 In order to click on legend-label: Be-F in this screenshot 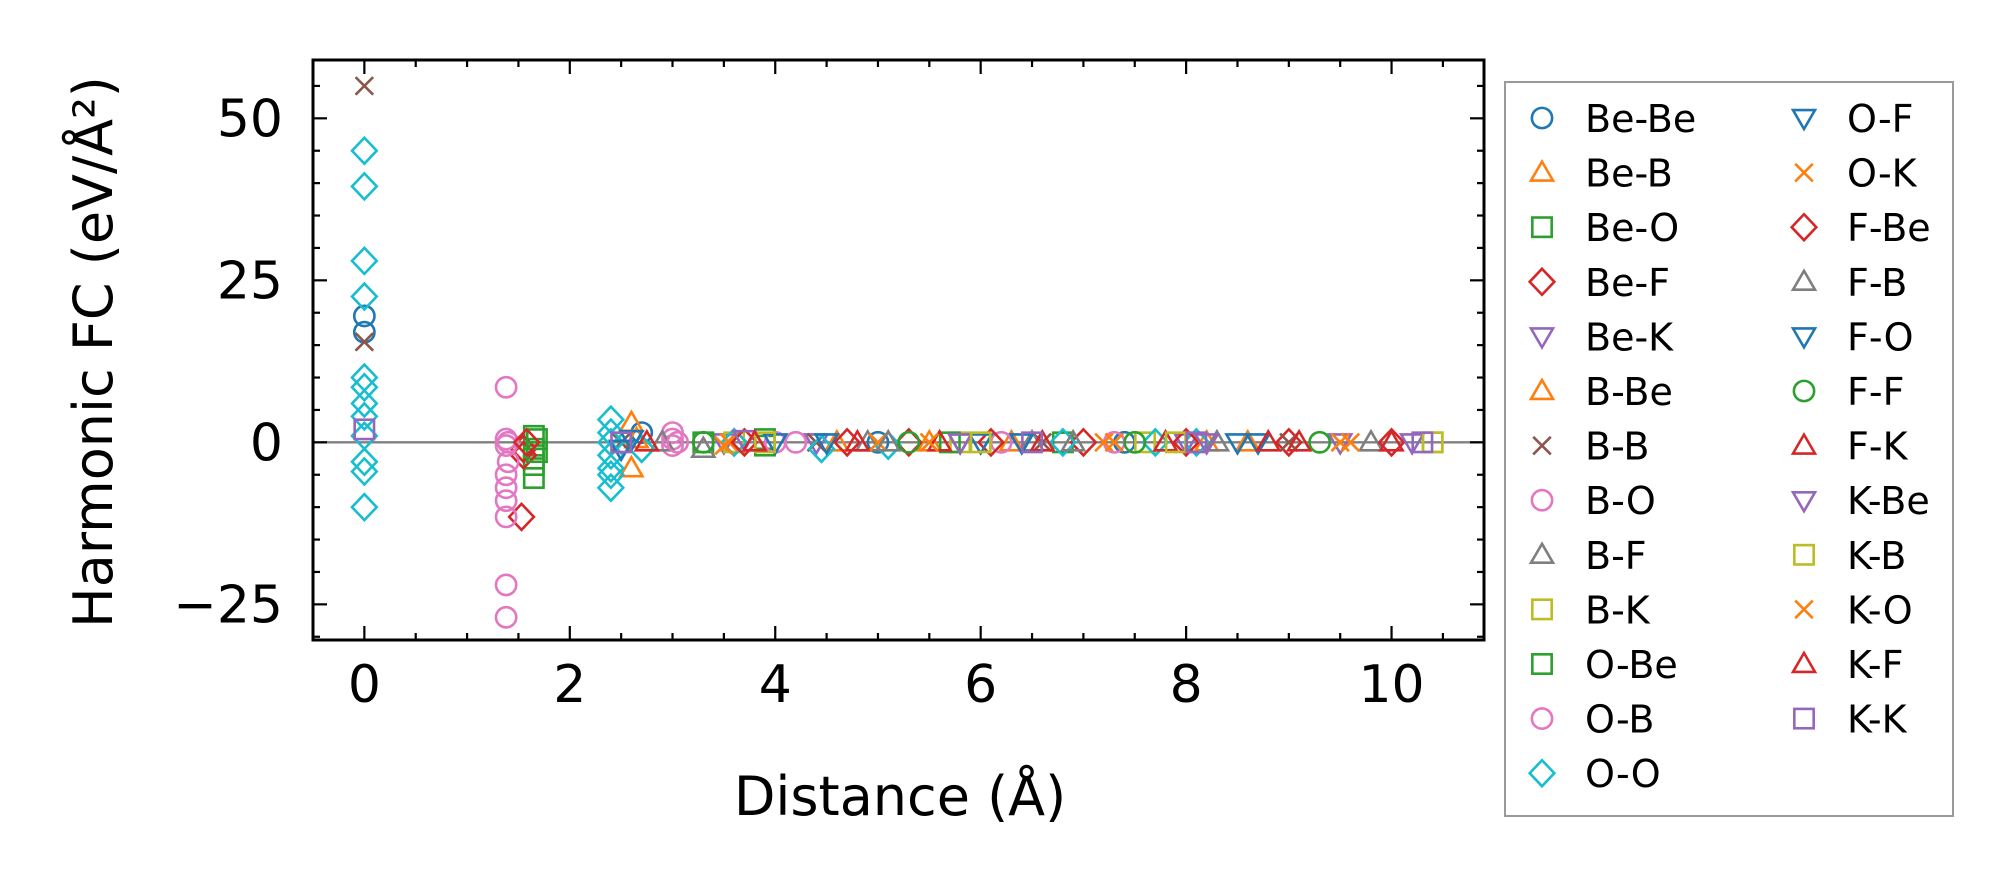, I will do `click(1627, 283)`.